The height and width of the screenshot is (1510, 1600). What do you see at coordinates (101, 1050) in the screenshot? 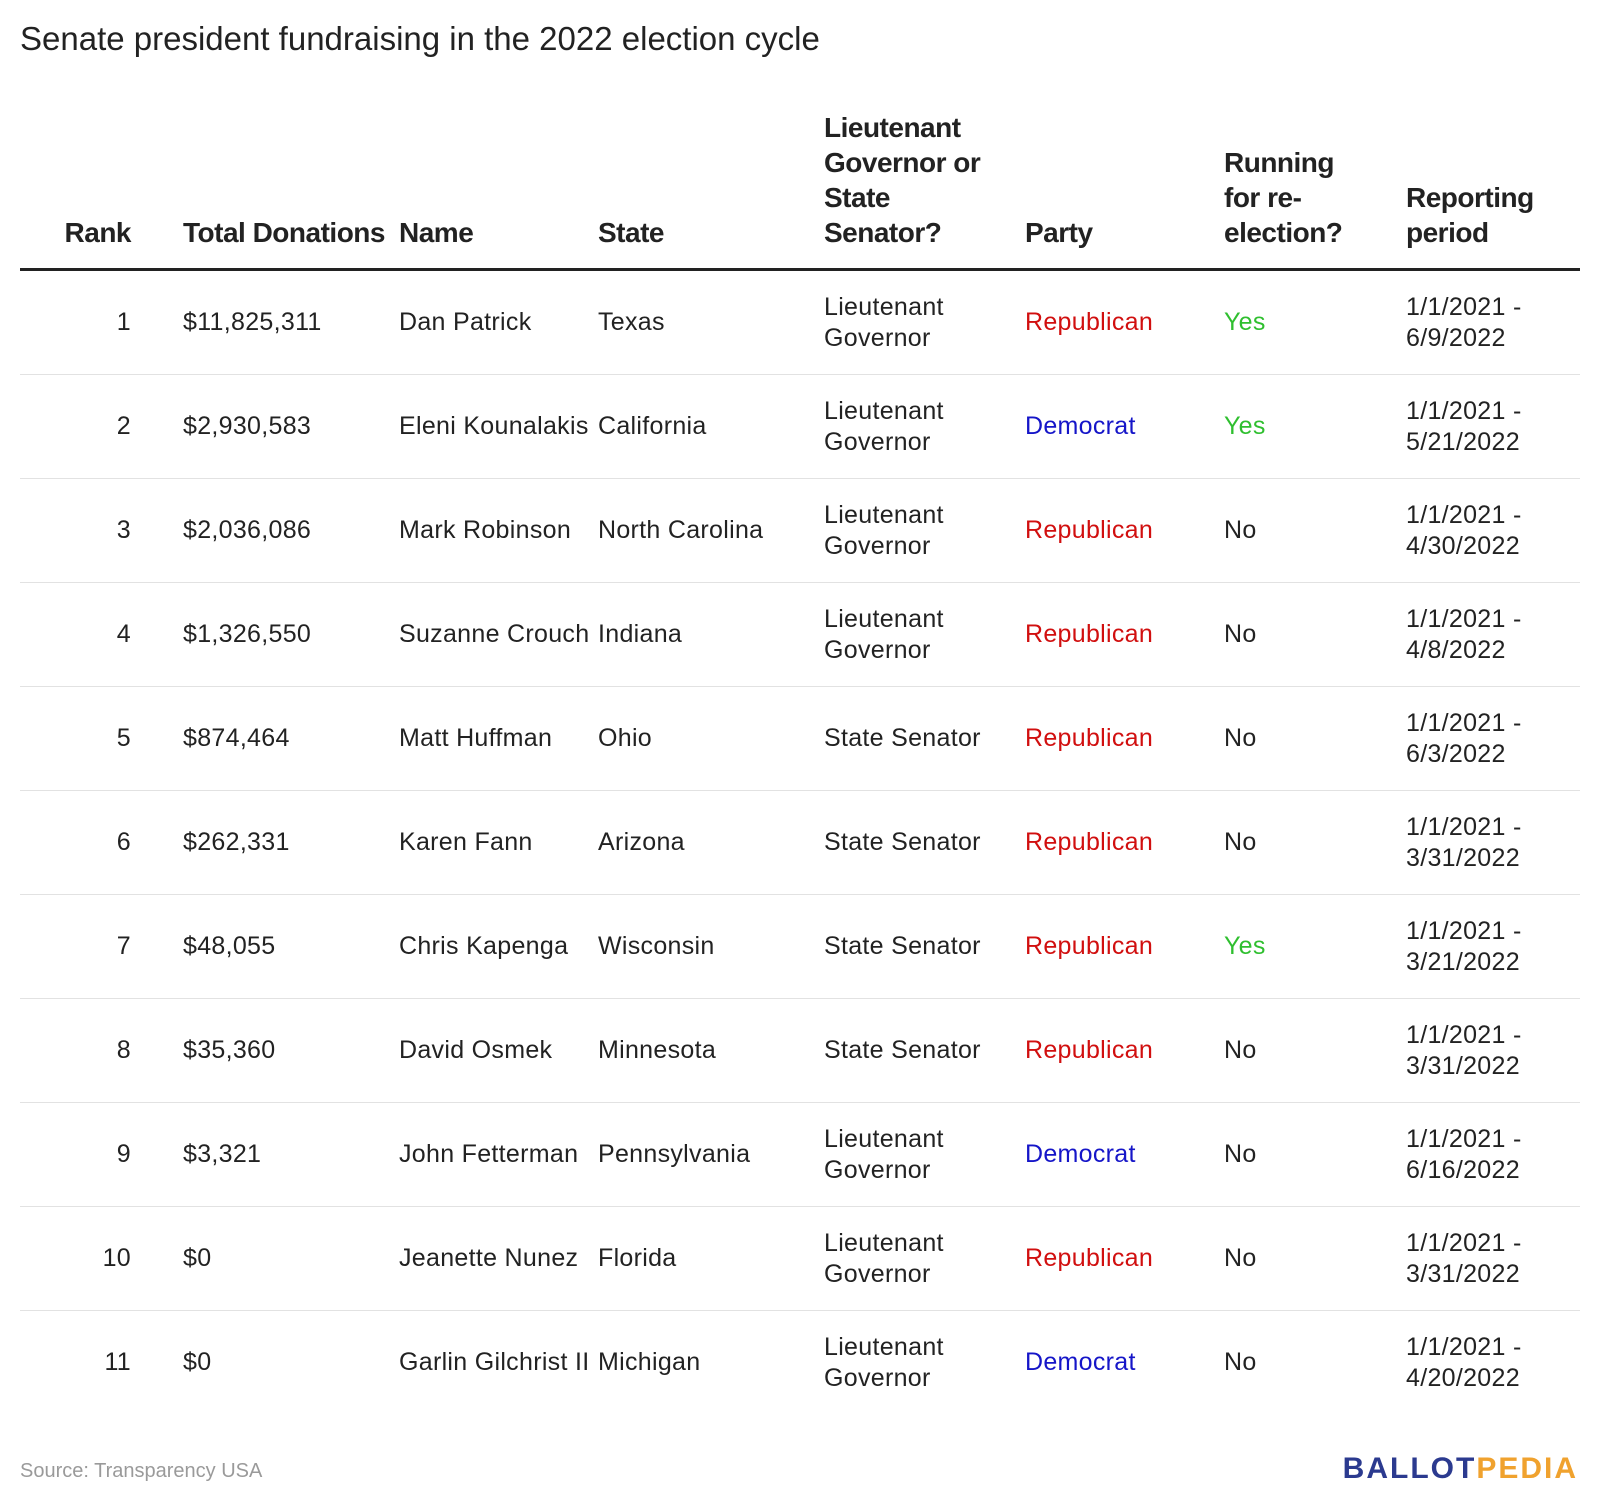
I see `cell-rank: 8` at bounding box center [101, 1050].